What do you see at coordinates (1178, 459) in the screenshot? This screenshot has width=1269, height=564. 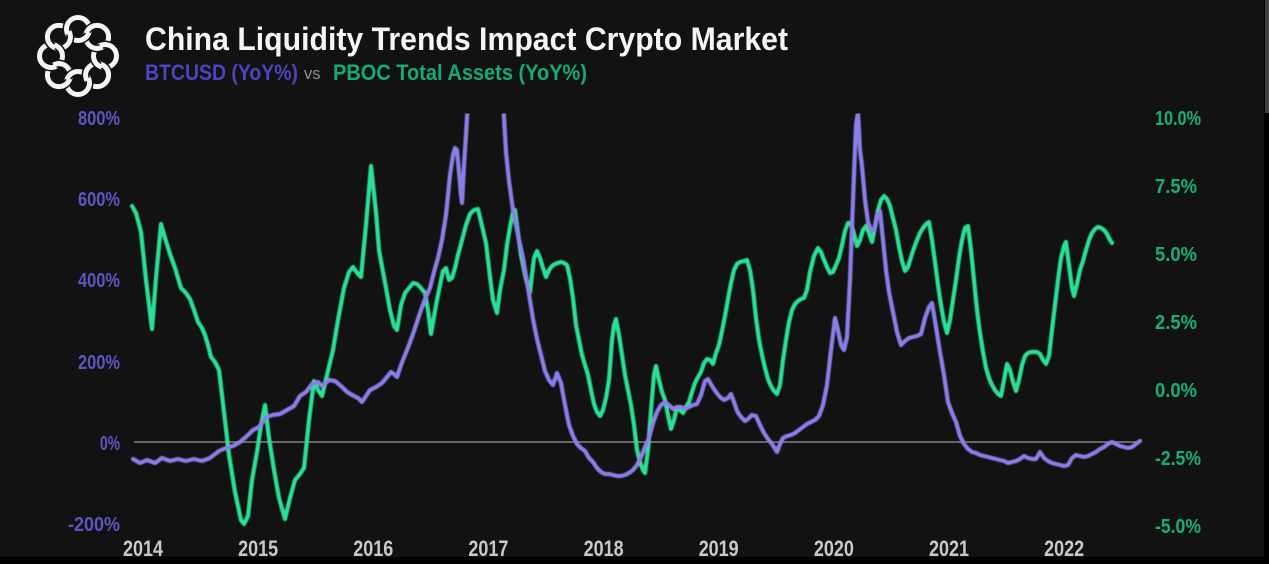 I see `svg-text: -2.5%` at bounding box center [1178, 459].